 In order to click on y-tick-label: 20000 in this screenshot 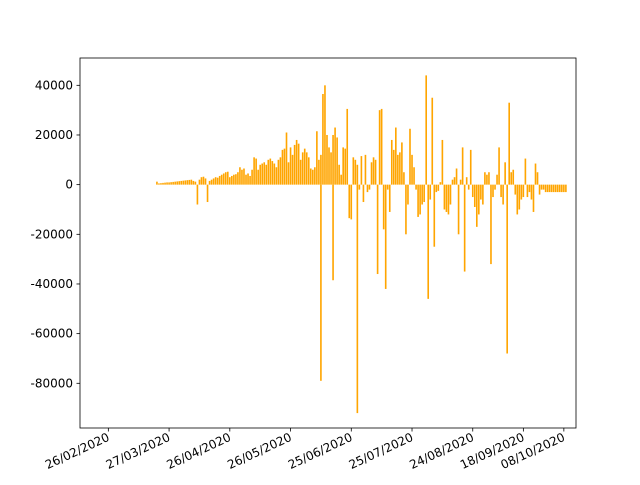, I will do `click(54, 135)`.